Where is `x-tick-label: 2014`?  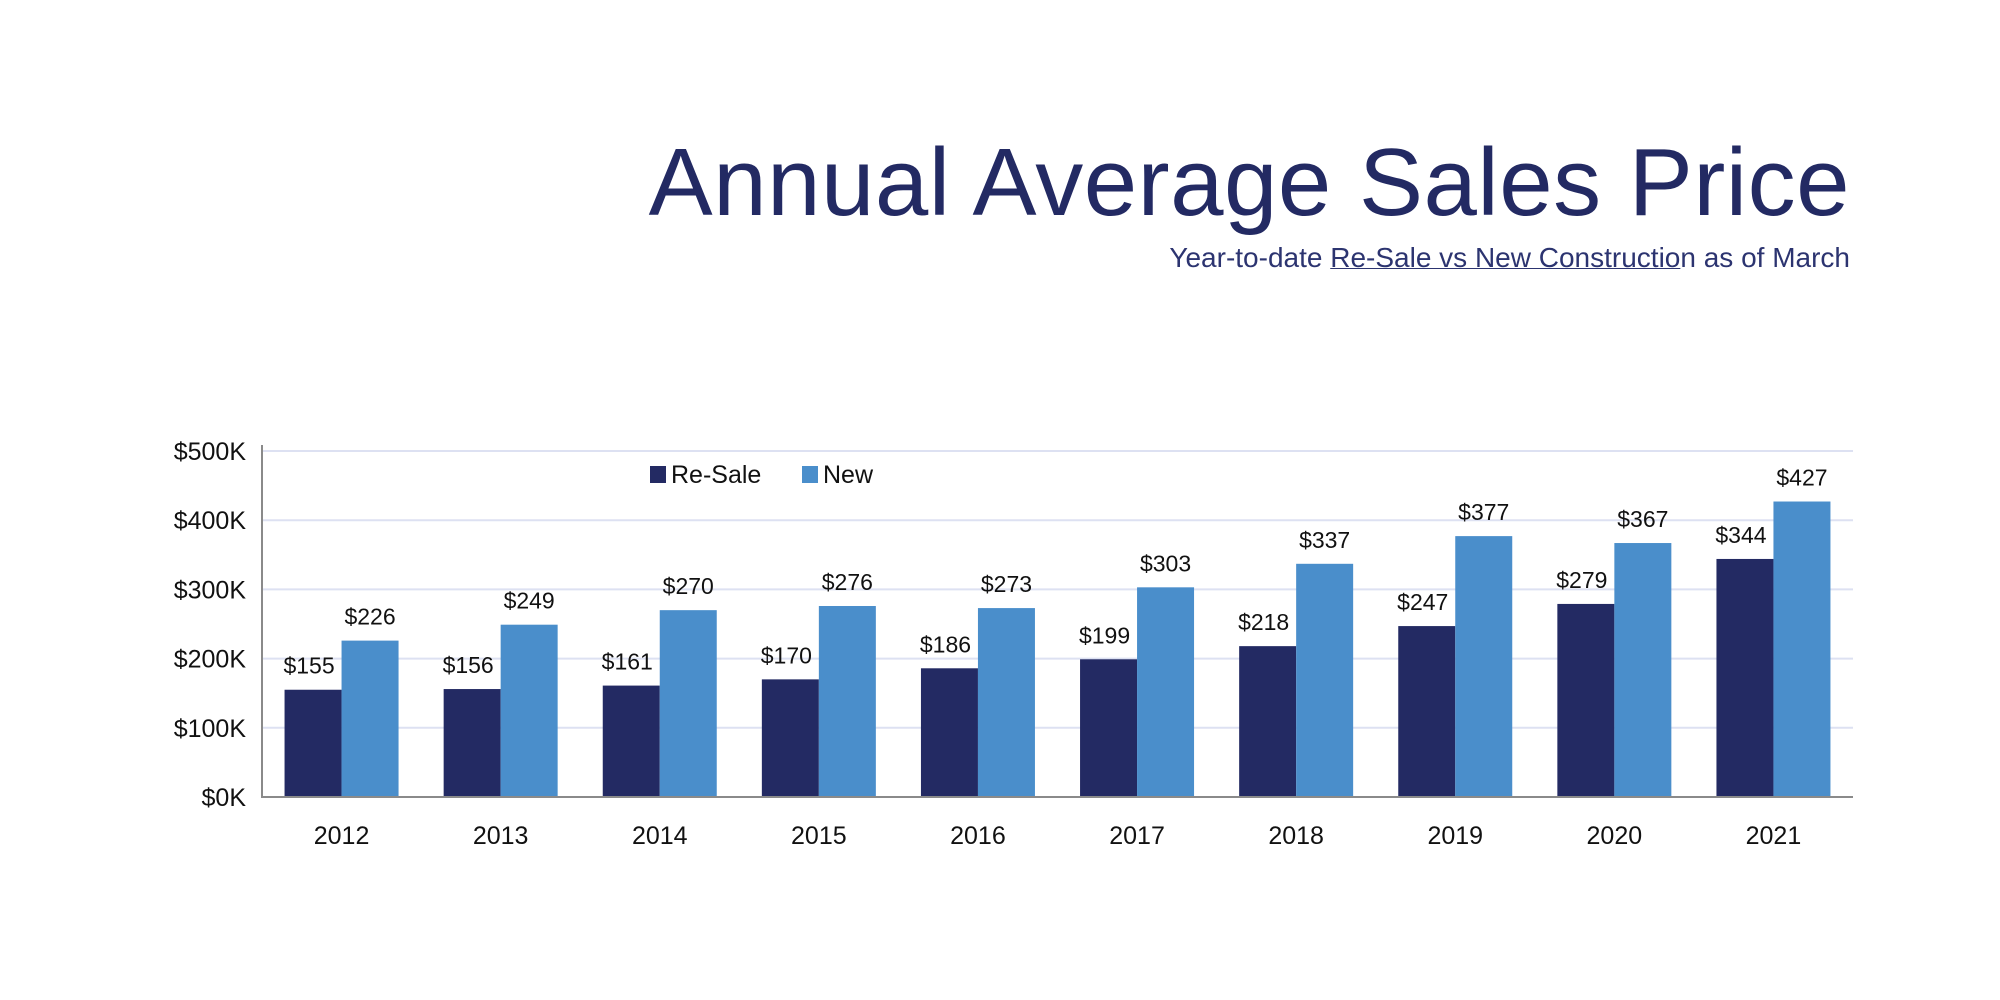 x-tick-label: 2014 is located at coordinates (660, 836).